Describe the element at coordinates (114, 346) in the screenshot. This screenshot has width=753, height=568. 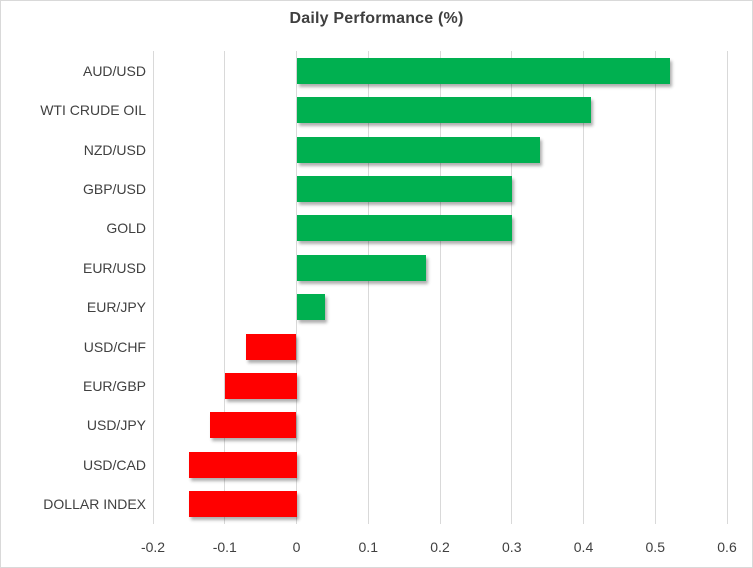
I see `y-axis-label-usd-chf: USD/CHF` at that location.